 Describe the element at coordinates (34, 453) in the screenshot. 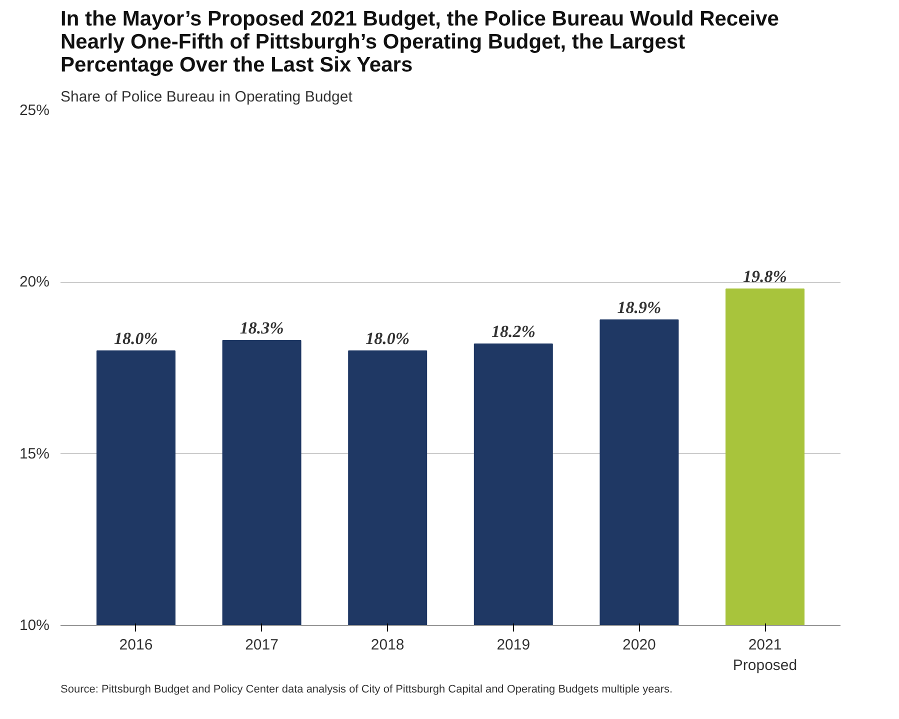

I see `y-tick-label: 15%` at that location.